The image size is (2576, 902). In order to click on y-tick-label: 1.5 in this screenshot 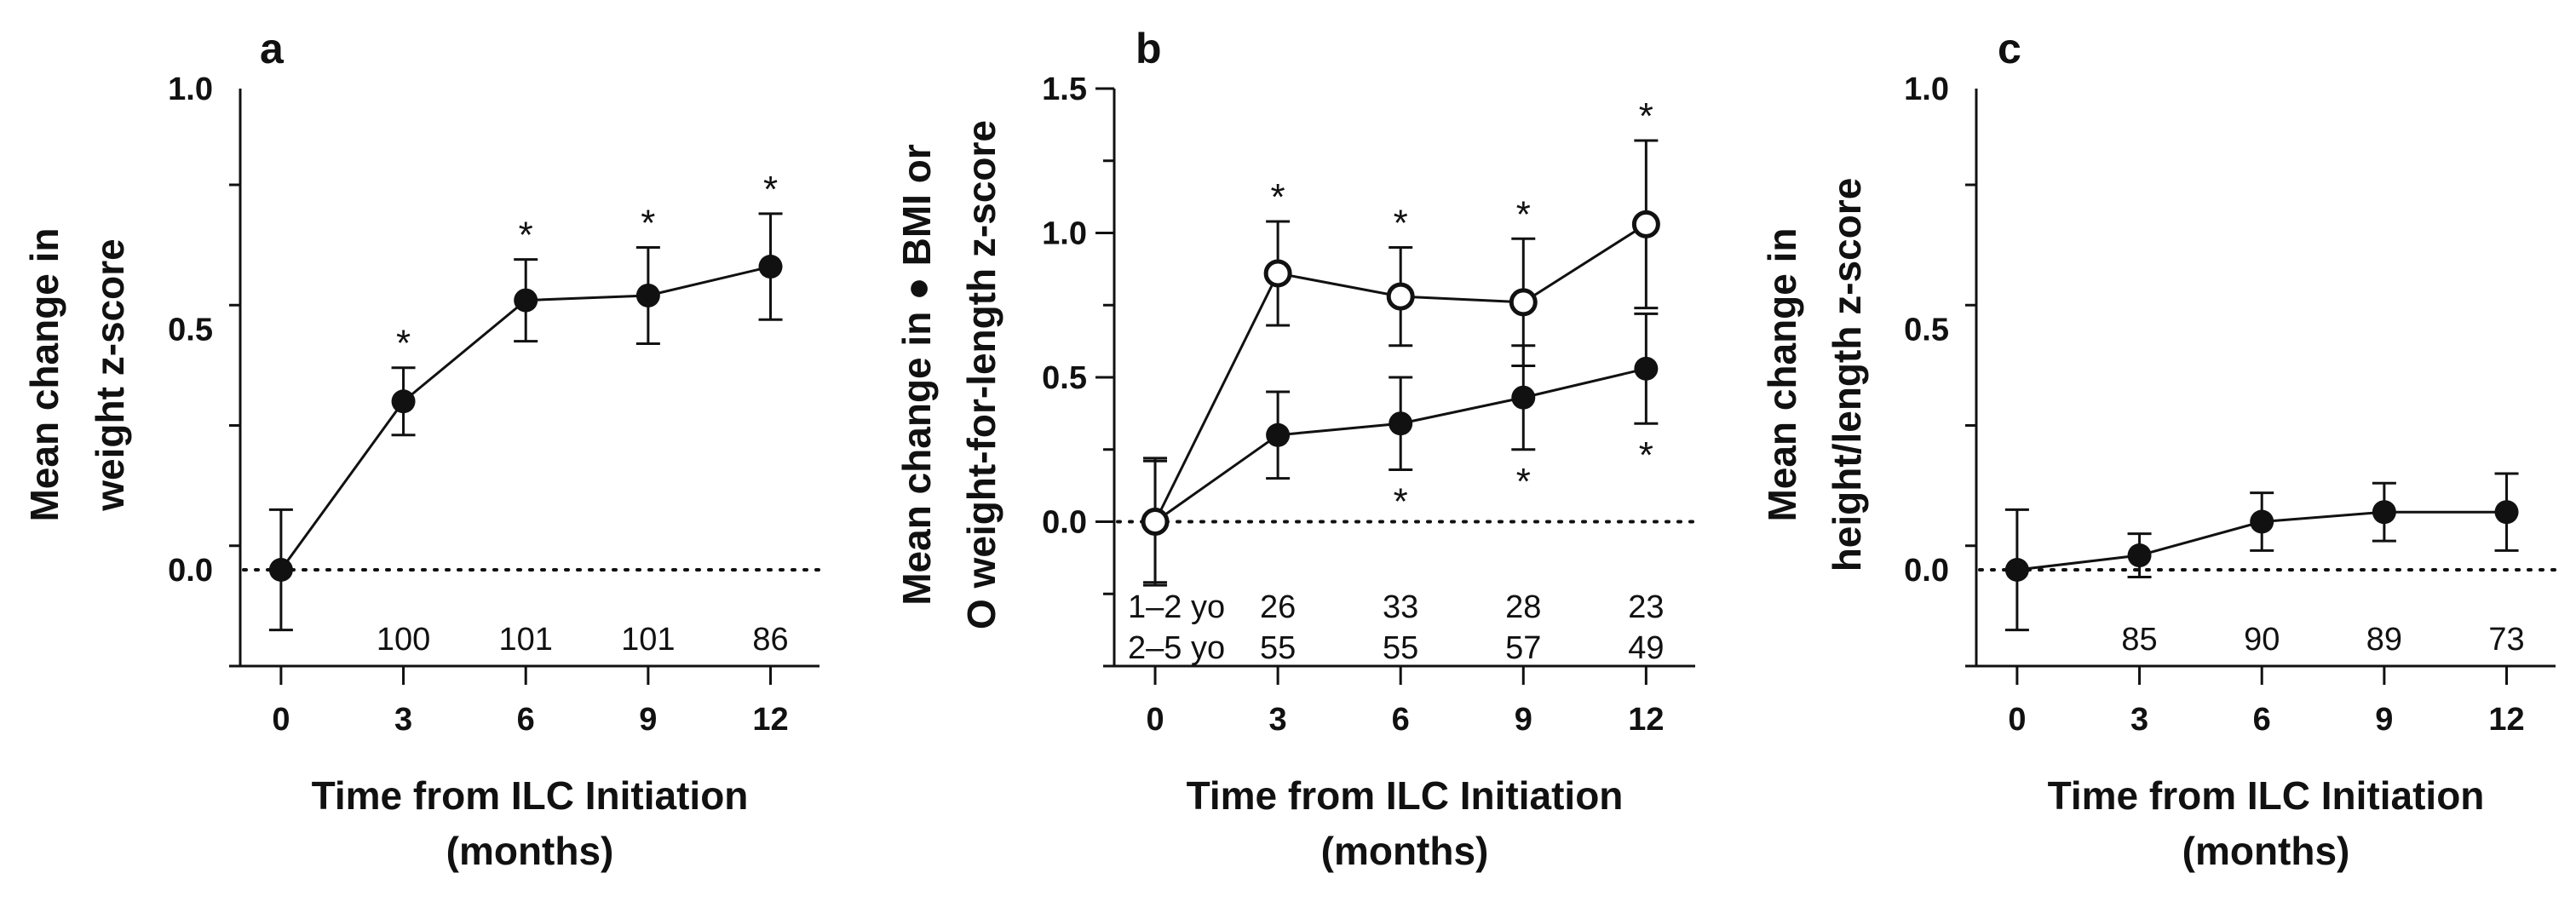, I will do `click(1064, 89)`.